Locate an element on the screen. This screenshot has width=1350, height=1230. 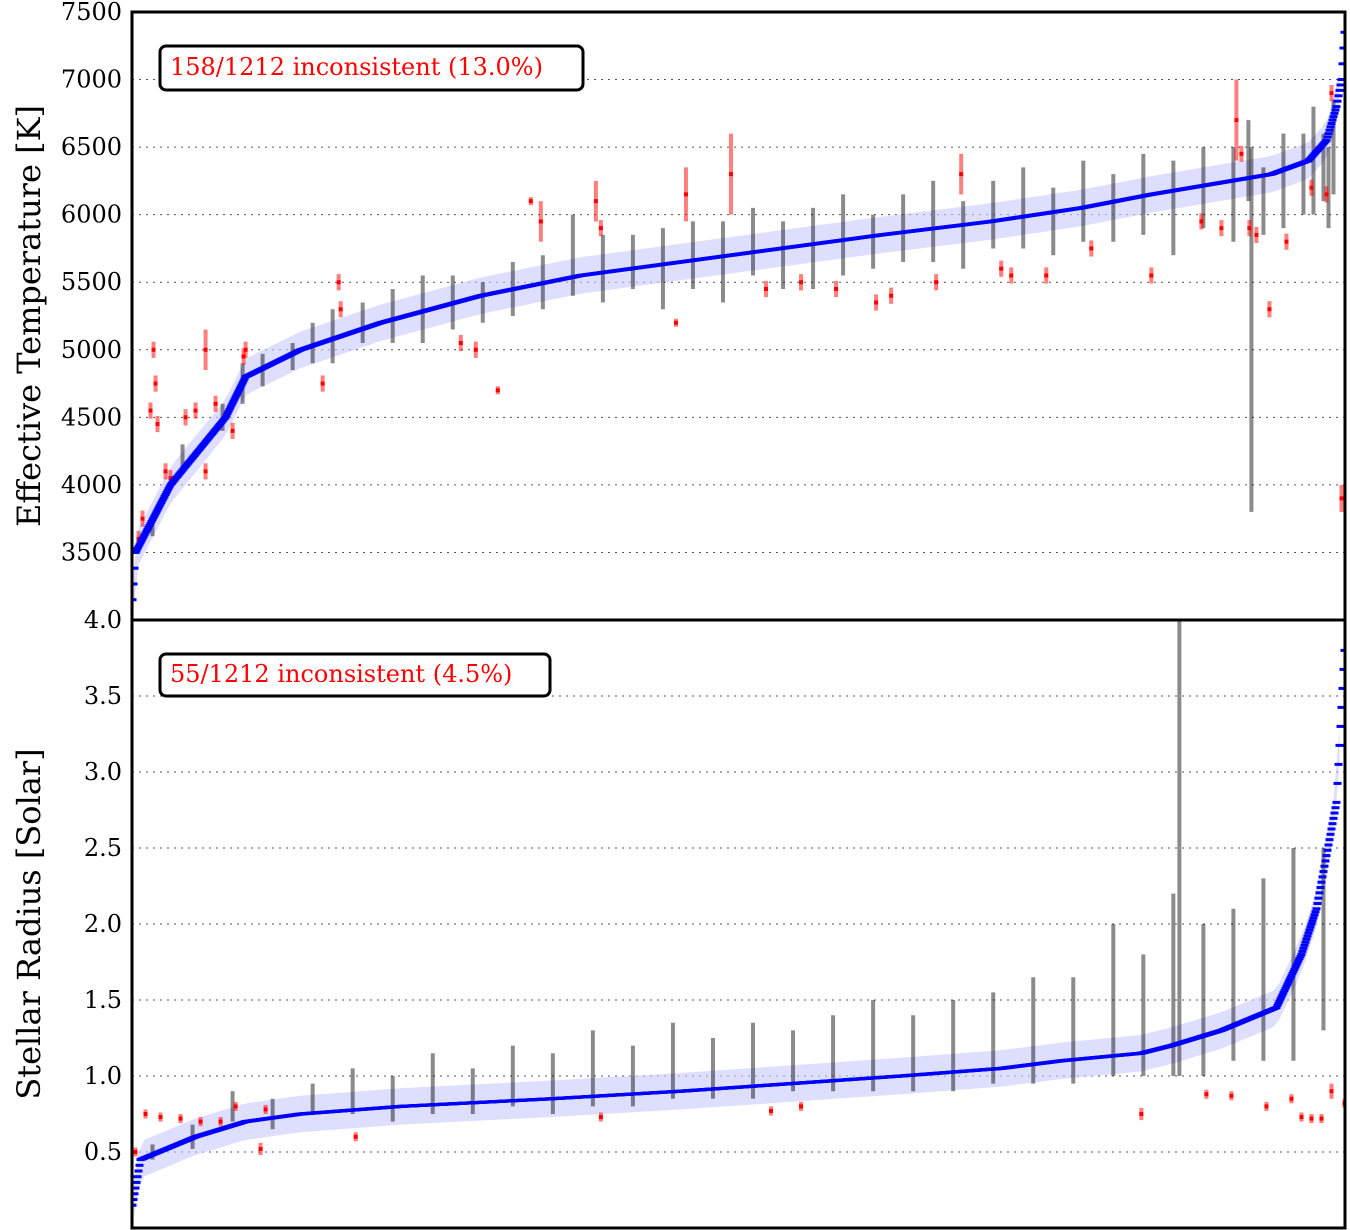
y-tick-label: 5000 is located at coordinates (91, 350).